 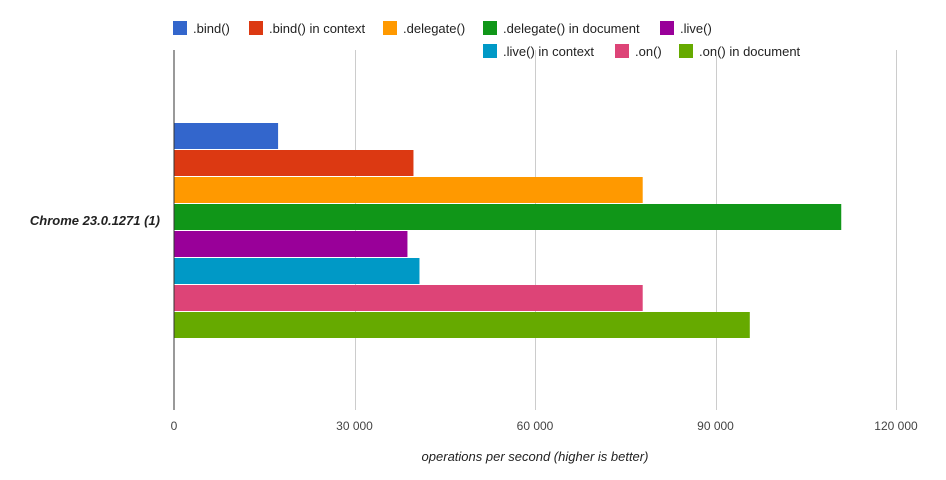 I want to click on legend-label: .bind(), so click(x=211, y=28).